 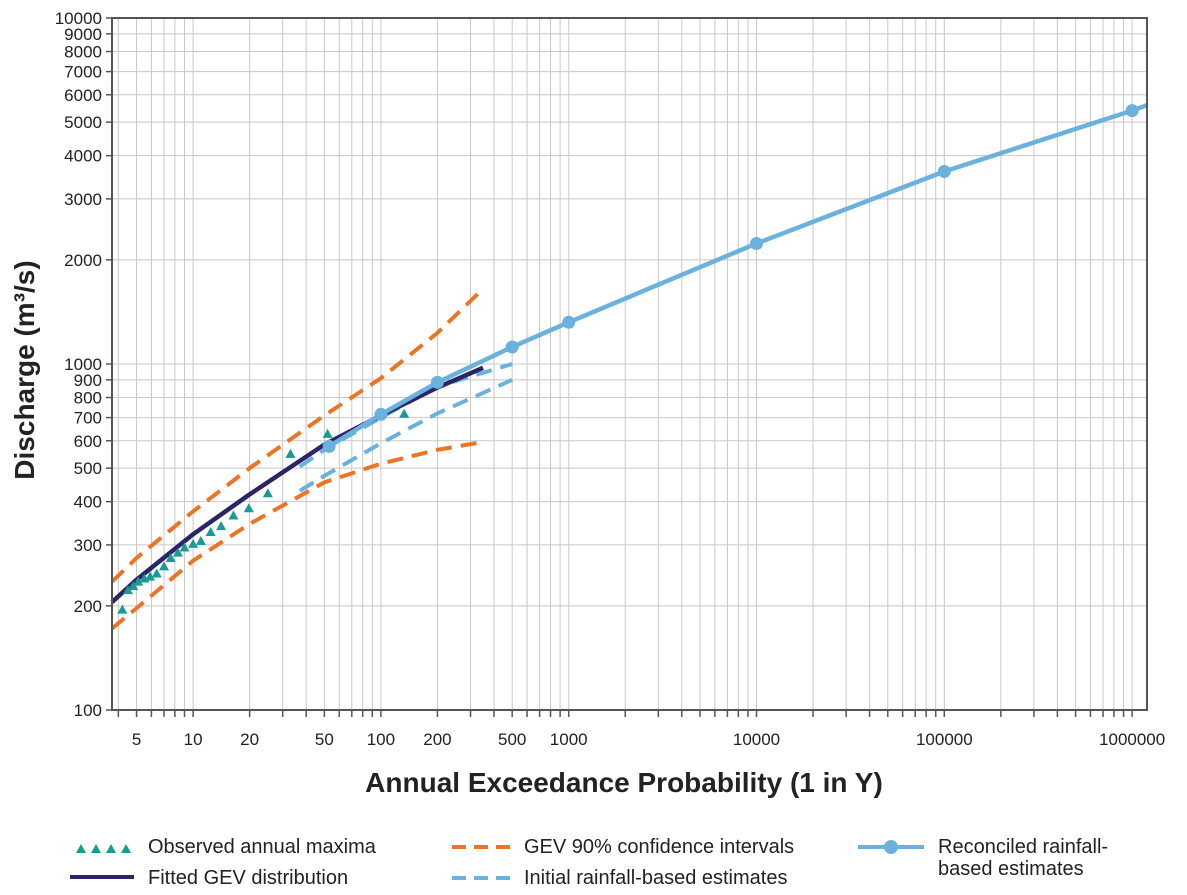 I want to click on y-tick-label: 700, so click(x=88, y=418).